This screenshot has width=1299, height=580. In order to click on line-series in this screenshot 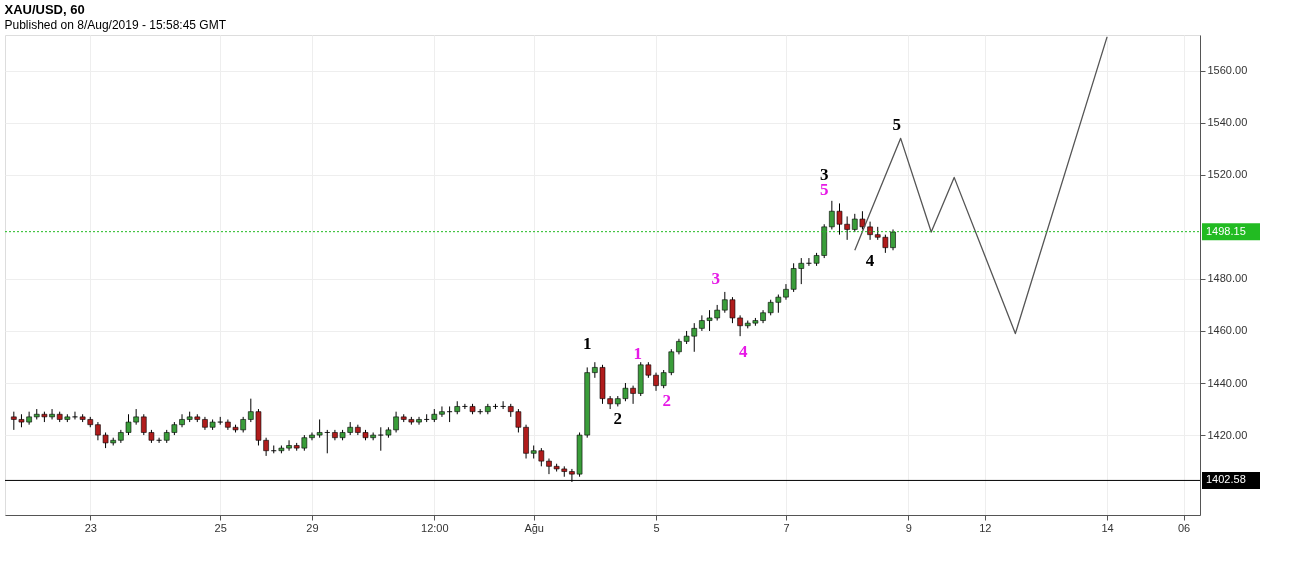, I will do `click(981, 185)`.